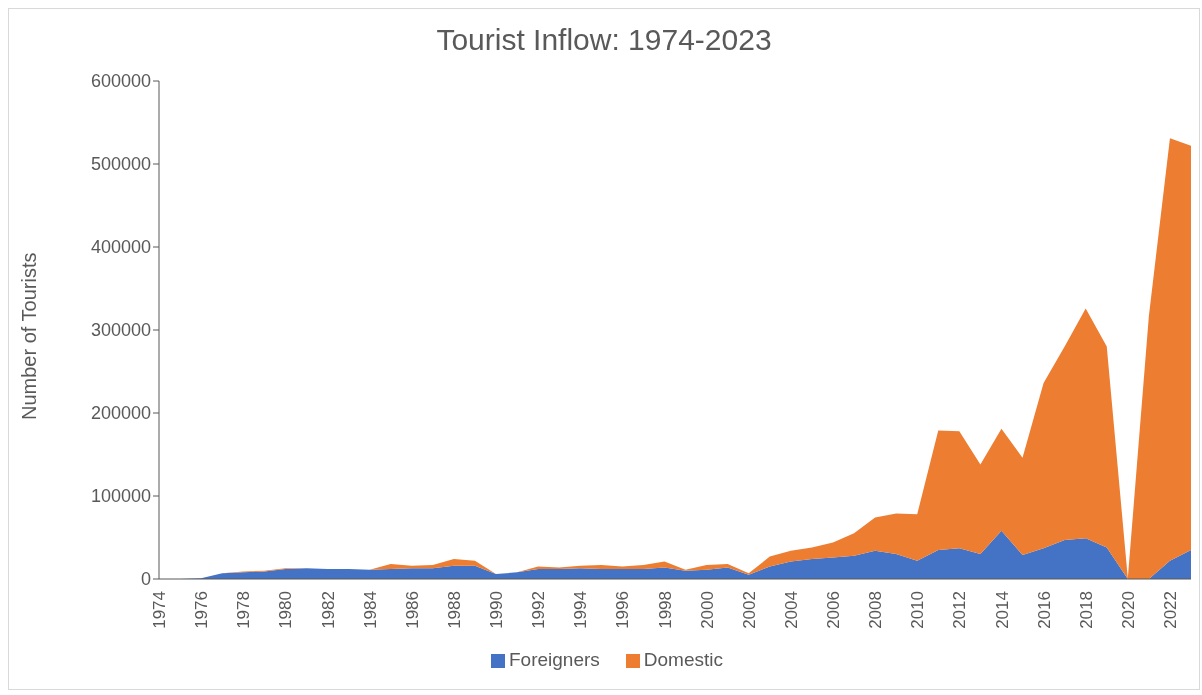  Describe the element at coordinates (286, 610) in the screenshot. I see `x-tick-label: 1980` at that location.